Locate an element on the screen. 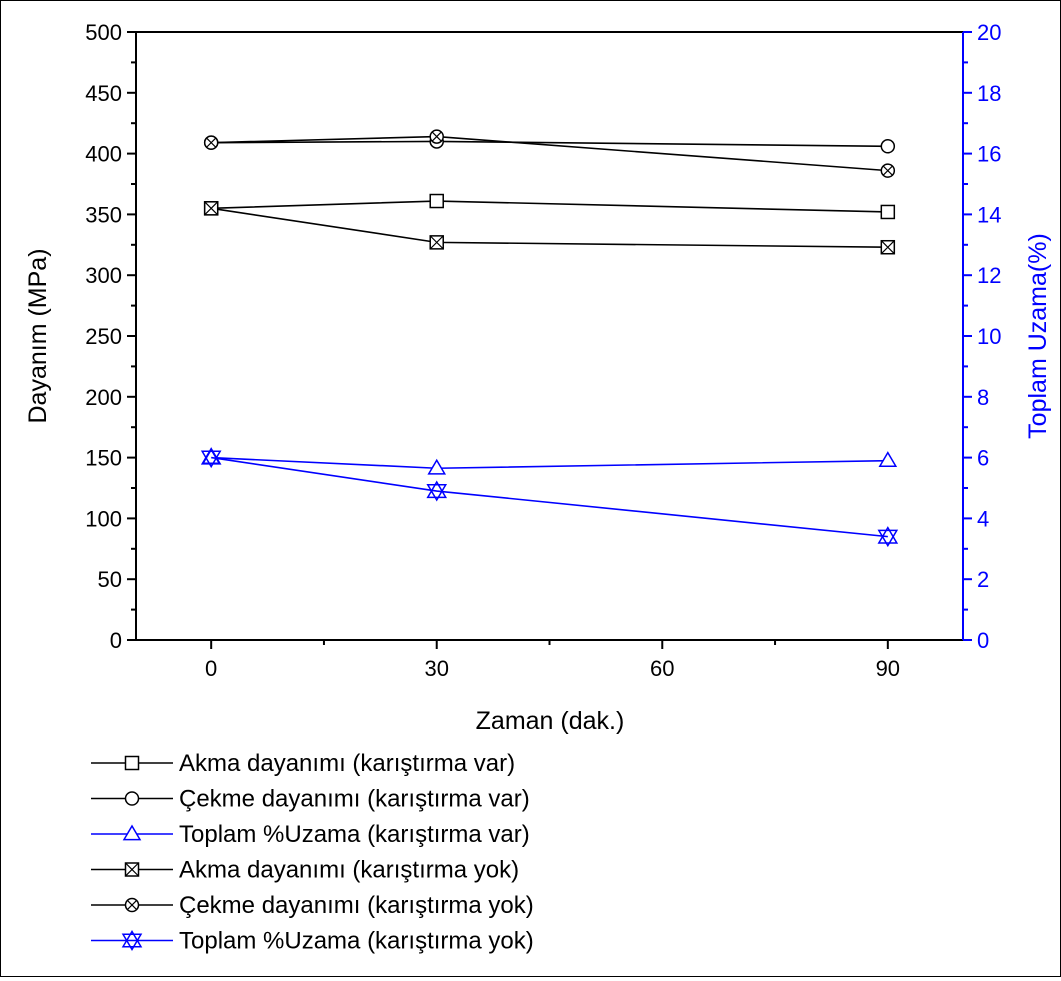 The image size is (1061, 981). legend-item-4: Akma dayanımı (karıştırma yok) is located at coordinates (305, 870).